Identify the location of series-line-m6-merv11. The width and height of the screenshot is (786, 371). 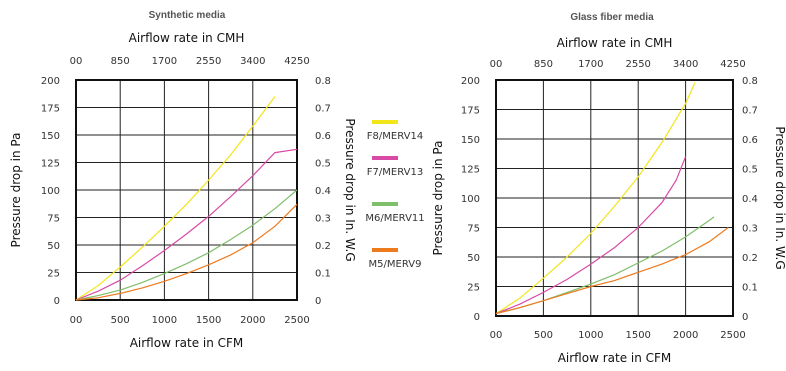
(186, 245).